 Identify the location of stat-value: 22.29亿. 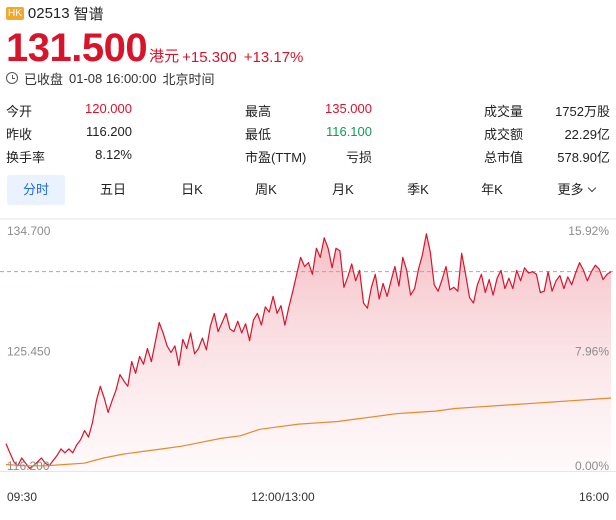
(587, 134).